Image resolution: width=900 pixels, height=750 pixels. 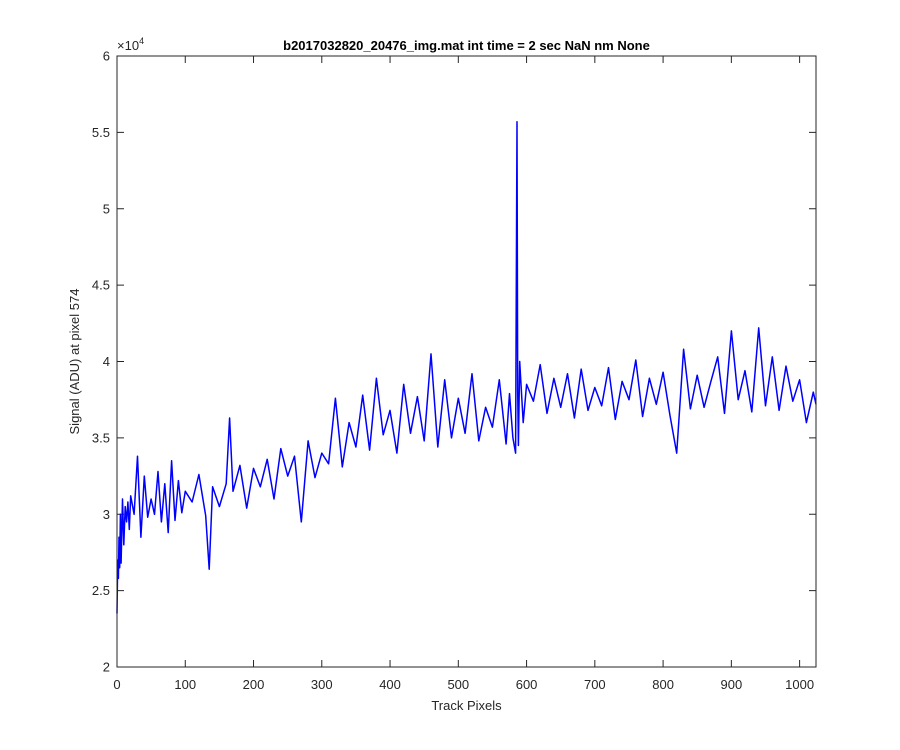 I want to click on y-tick-label: 6, so click(x=106, y=56).